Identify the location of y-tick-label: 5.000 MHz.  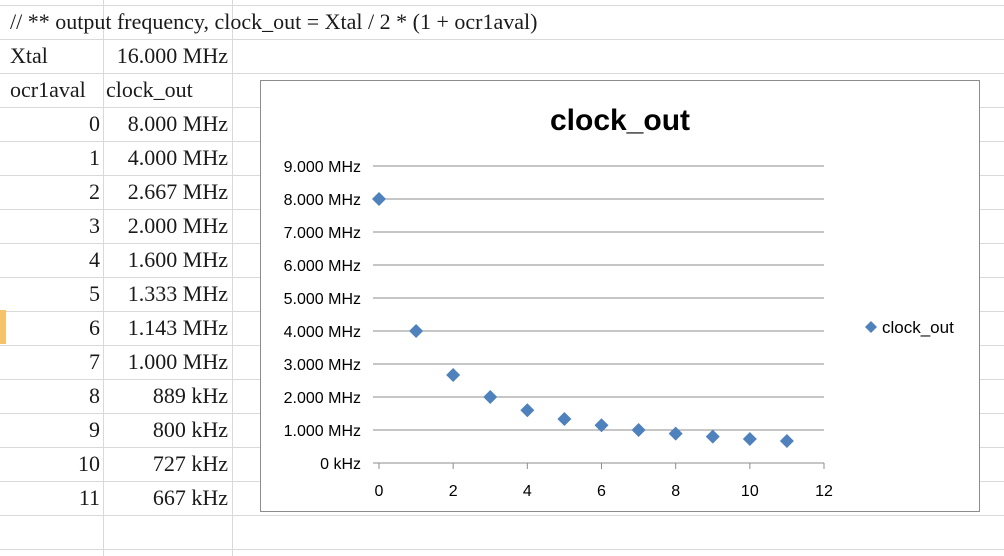
(322, 299).